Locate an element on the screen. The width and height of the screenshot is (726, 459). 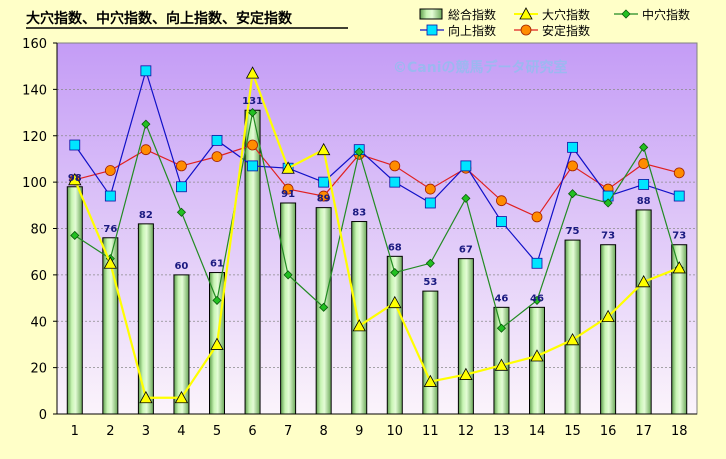
bar-value-label: 131 is located at coordinates (252, 101).